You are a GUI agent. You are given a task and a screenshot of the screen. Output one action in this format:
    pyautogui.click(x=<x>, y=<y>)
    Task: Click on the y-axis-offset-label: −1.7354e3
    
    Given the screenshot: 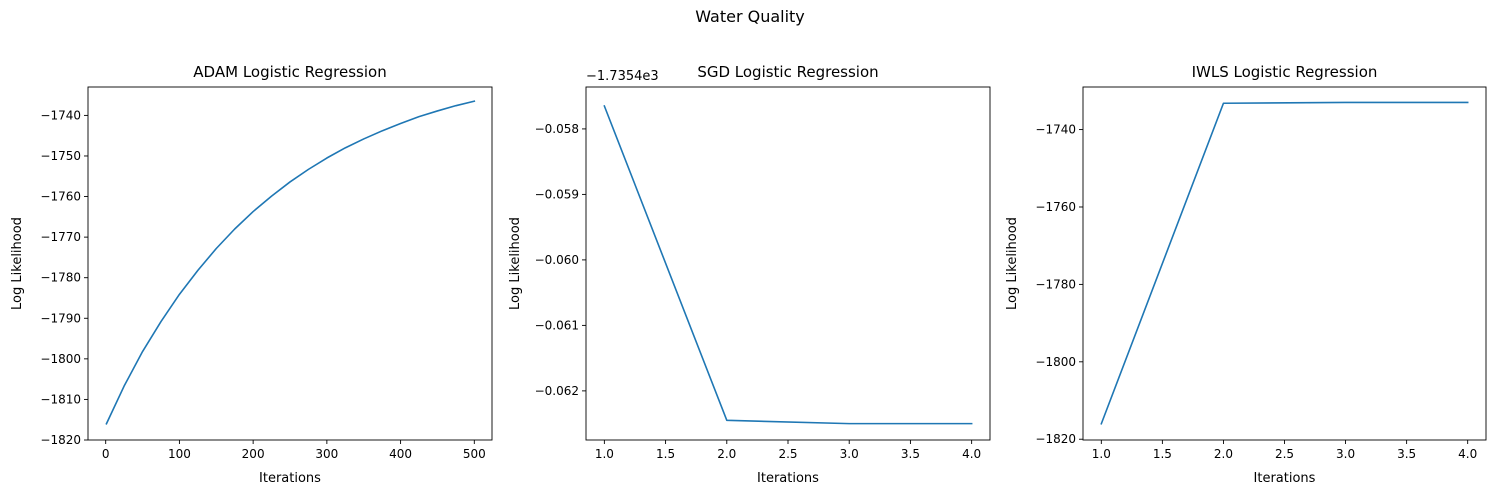 What is the action you would take?
    pyautogui.click(x=622, y=76)
    